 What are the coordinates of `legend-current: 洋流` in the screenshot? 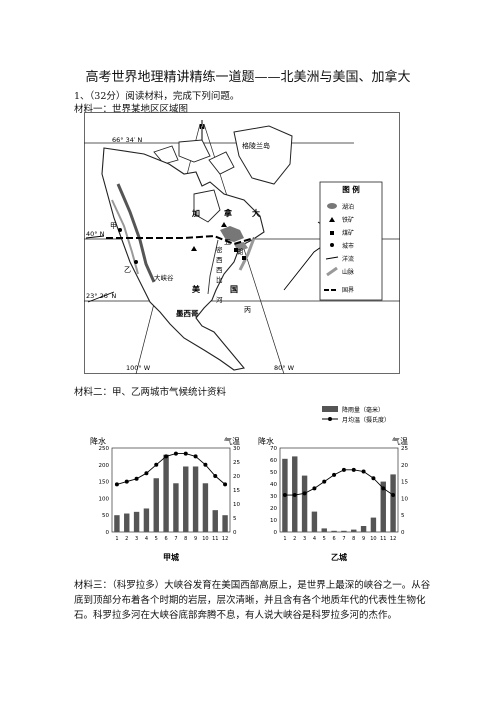 It's located at (348, 259).